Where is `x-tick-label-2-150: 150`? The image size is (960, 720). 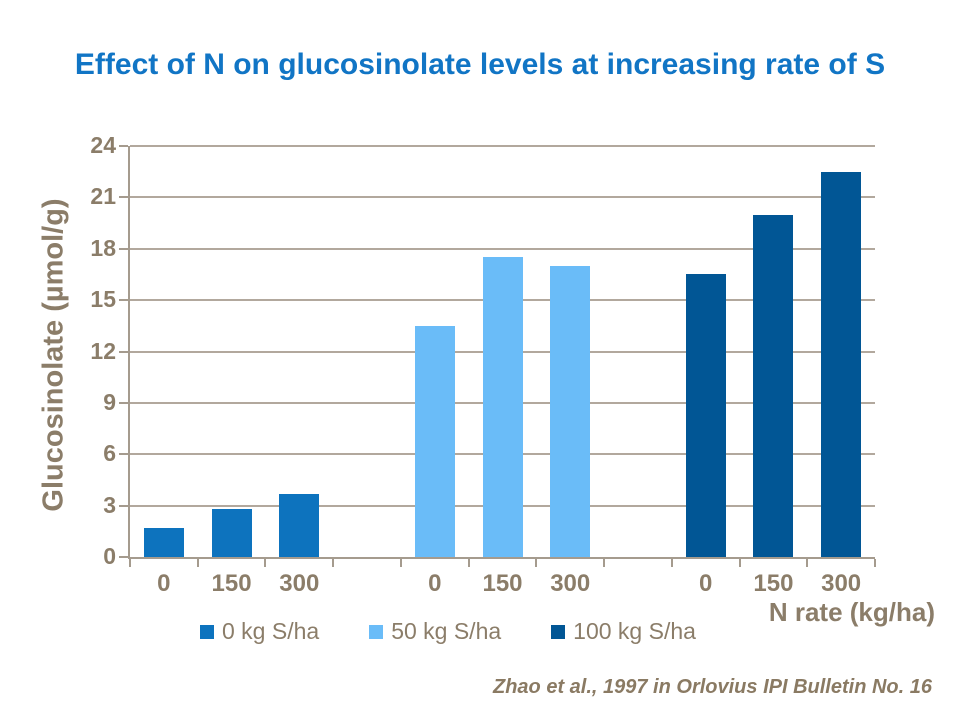
x-tick-label-2-150: 150 is located at coordinates (773, 583).